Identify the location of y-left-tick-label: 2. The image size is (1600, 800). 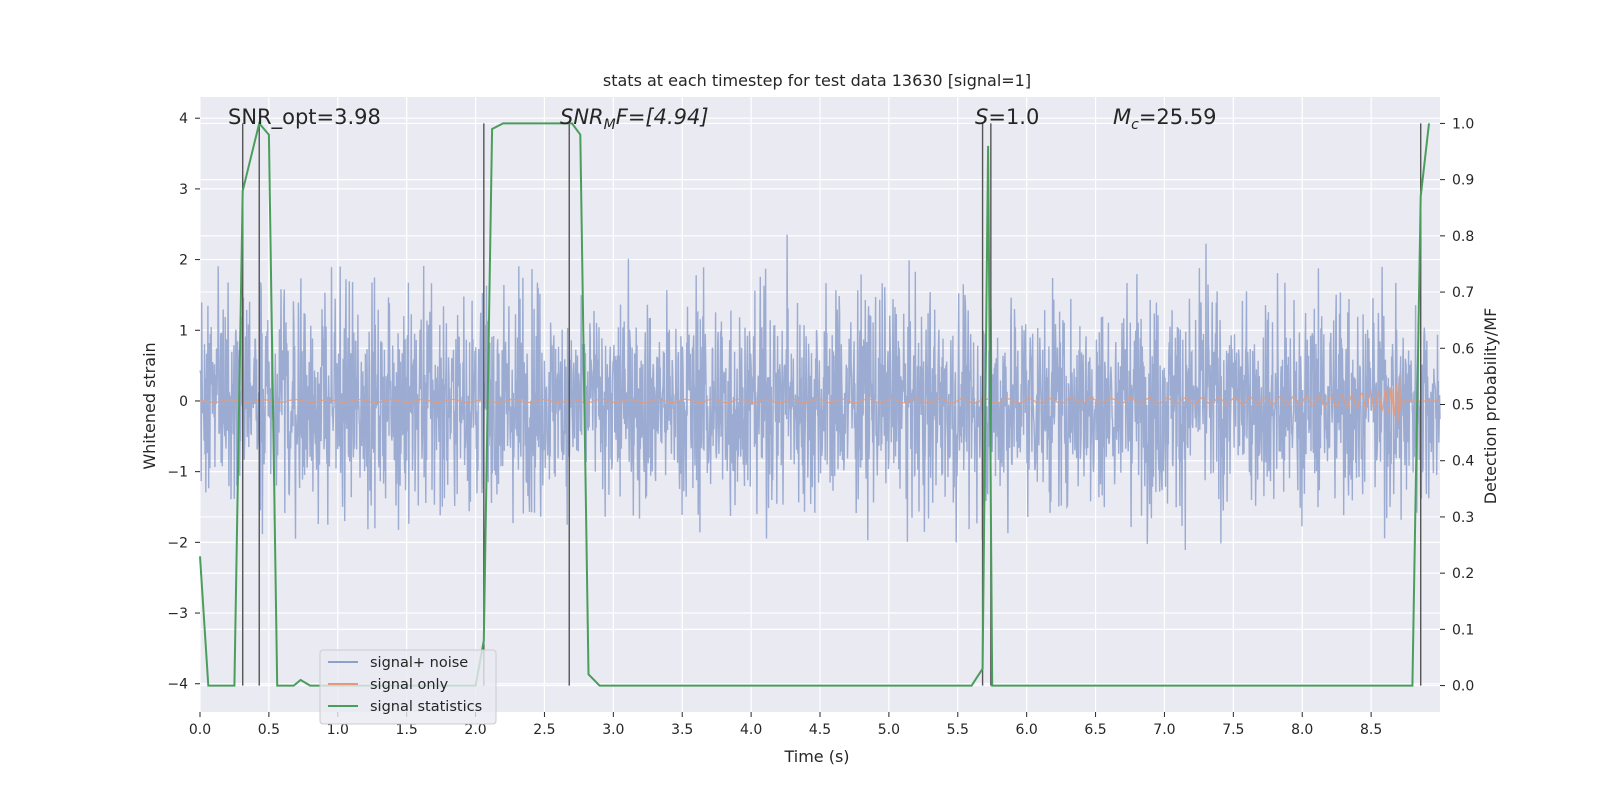
(183, 261).